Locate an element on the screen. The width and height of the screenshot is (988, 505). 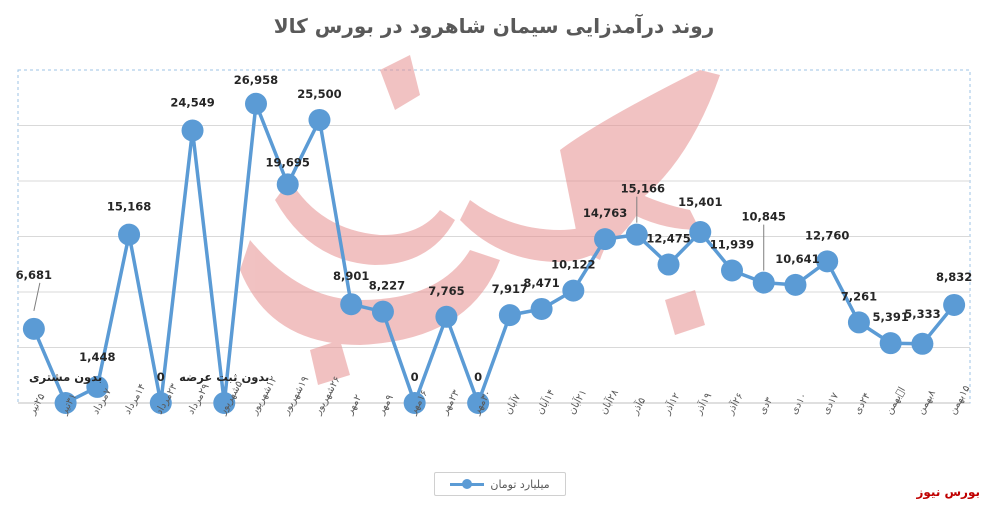
legend: میلیارد تومان is located at coordinates (500, 484).